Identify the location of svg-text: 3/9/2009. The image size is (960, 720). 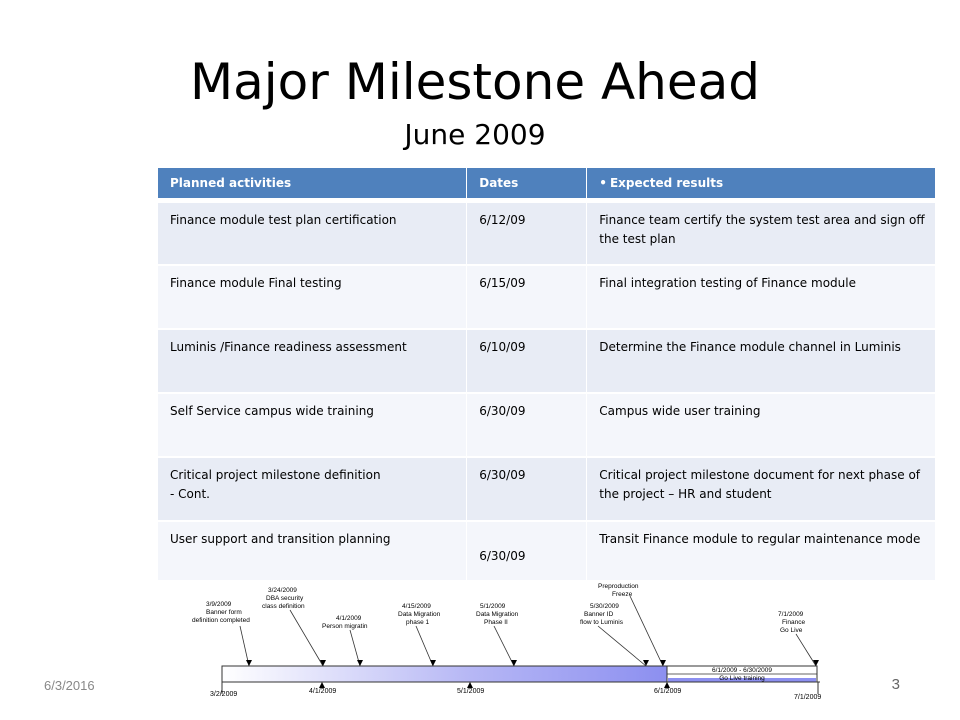
(219, 604).